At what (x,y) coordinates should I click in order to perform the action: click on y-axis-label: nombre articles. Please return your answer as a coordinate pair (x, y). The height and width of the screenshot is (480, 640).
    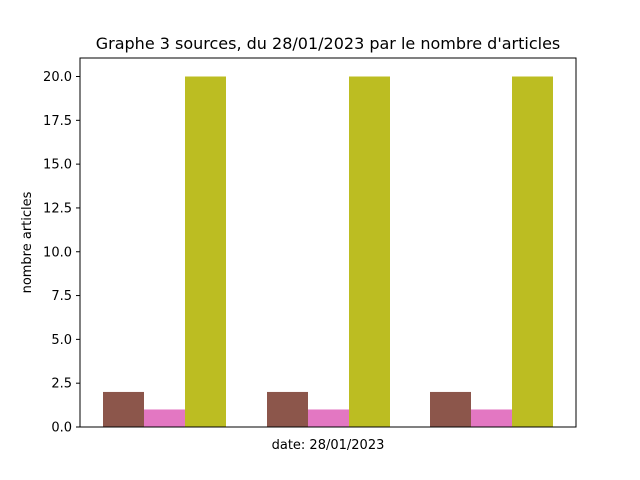
    Looking at the image, I should click on (27, 242).